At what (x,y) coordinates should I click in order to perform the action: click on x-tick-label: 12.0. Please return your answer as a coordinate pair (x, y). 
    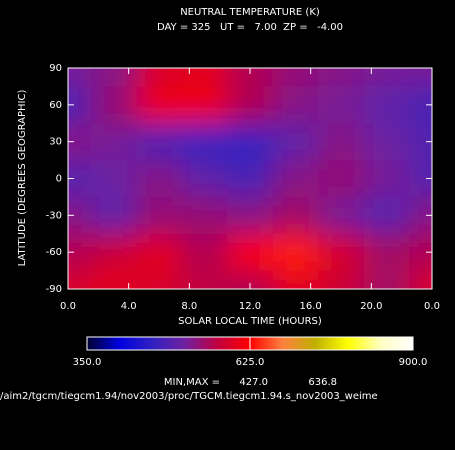
    Looking at the image, I should click on (250, 306).